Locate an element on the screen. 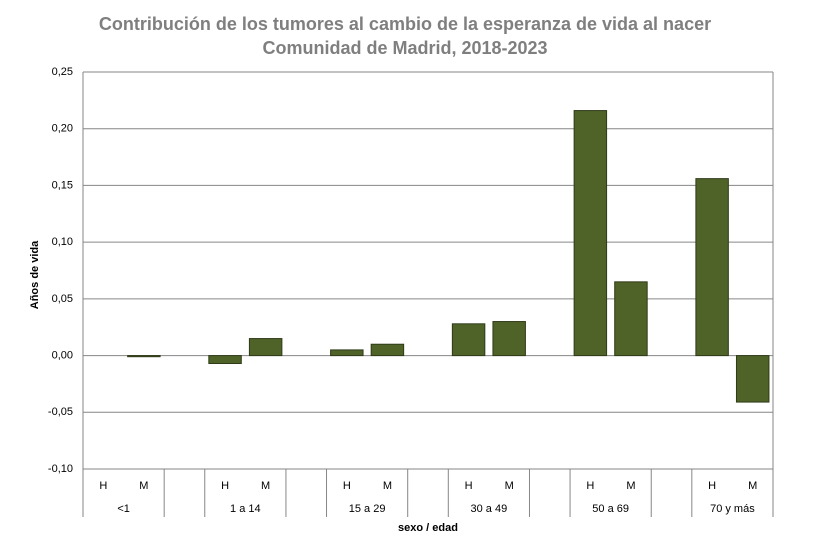 This screenshot has height=553, width=815. group-label: <1 is located at coordinates (123, 509).